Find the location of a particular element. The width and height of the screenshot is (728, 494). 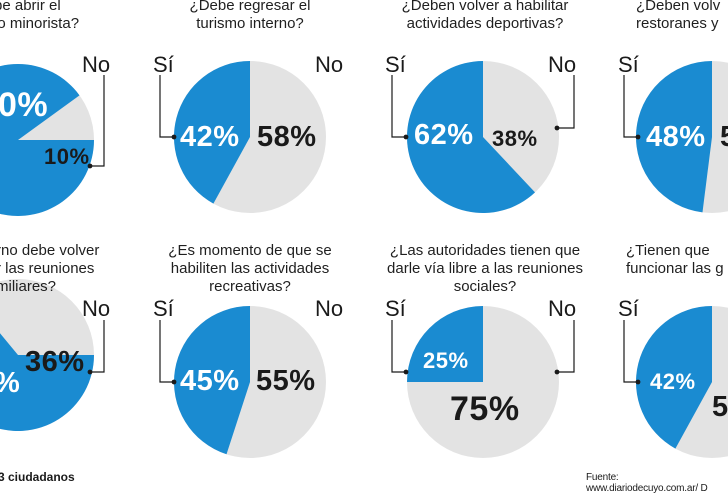

pie-7-no-percent: 75% is located at coordinates (485, 409).